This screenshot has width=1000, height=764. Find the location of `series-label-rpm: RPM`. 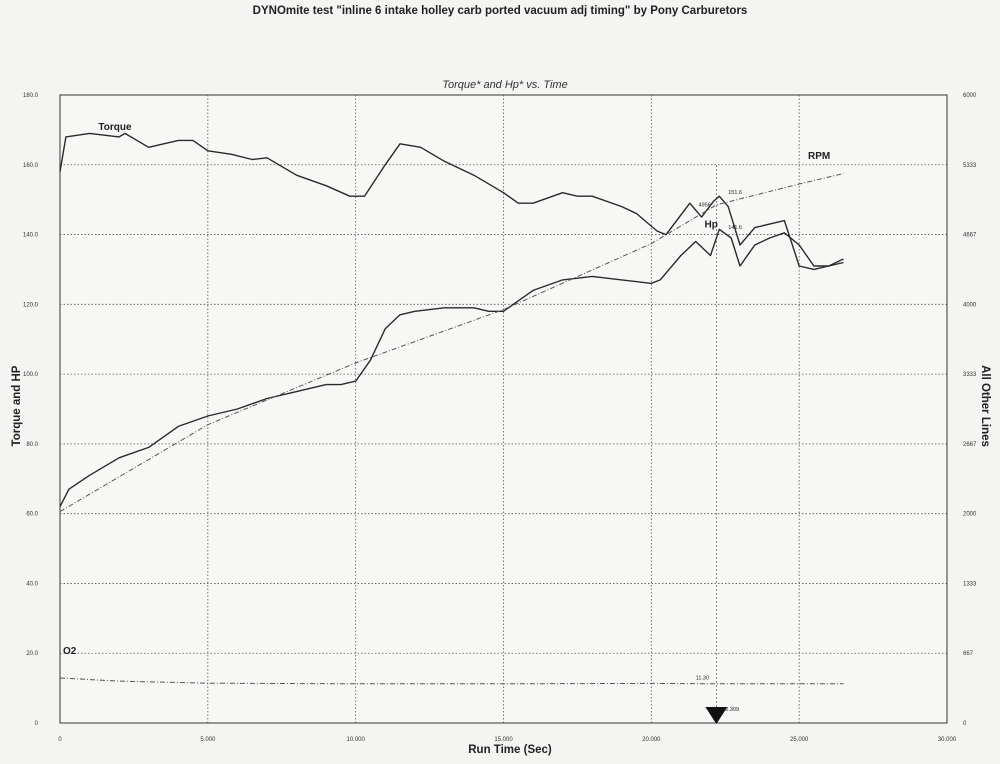

series-label-rpm: RPM is located at coordinates (819, 156).